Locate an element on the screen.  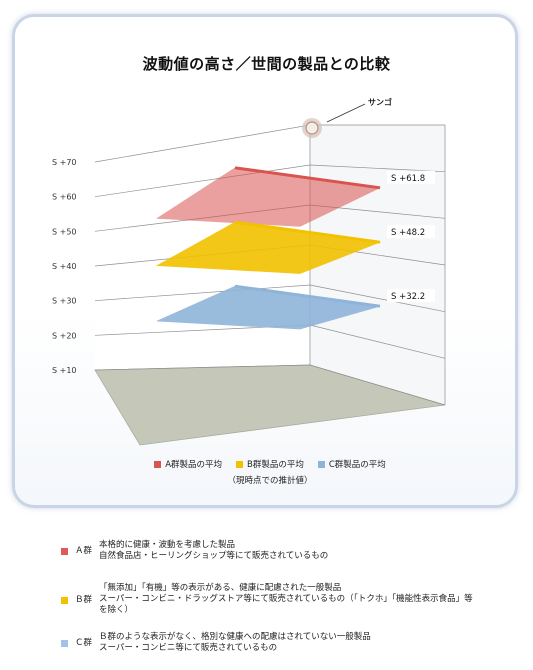
data-label: S +61.8 is located at coordinates (408, 179).